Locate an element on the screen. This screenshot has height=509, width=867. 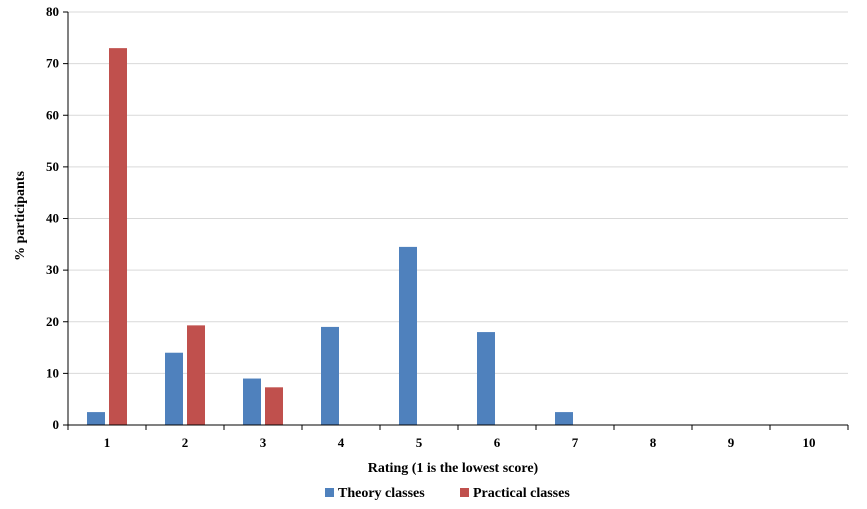
legend-label-practical: Practical classes is located at coordinates (521, 493).